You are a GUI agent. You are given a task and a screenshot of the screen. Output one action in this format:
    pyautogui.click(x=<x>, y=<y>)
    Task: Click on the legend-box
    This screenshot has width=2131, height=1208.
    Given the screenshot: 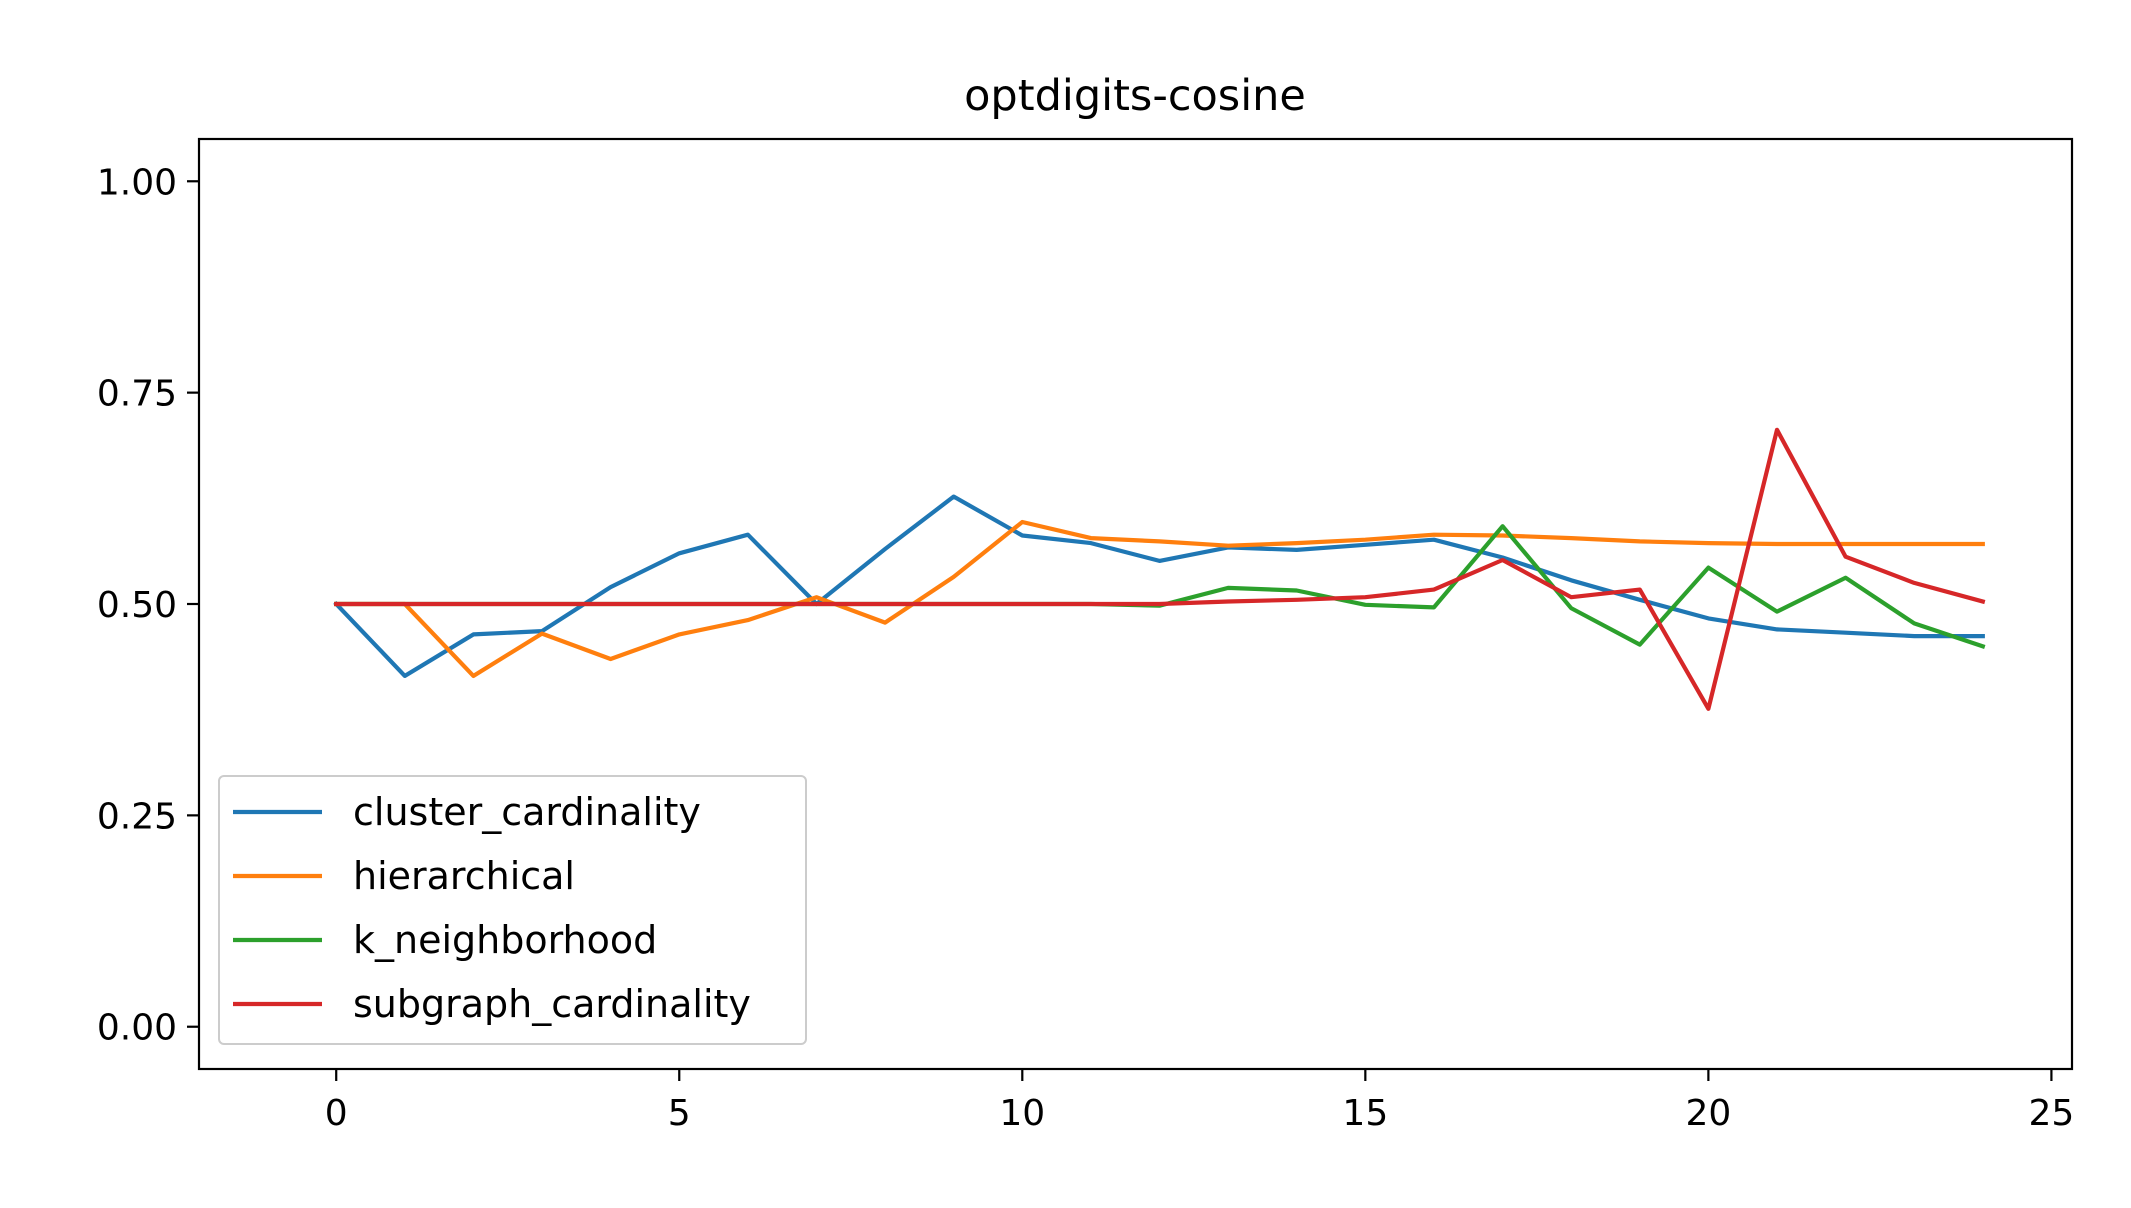 What is the action you would take?
    pyautogui.click(x=512, y=910)
    